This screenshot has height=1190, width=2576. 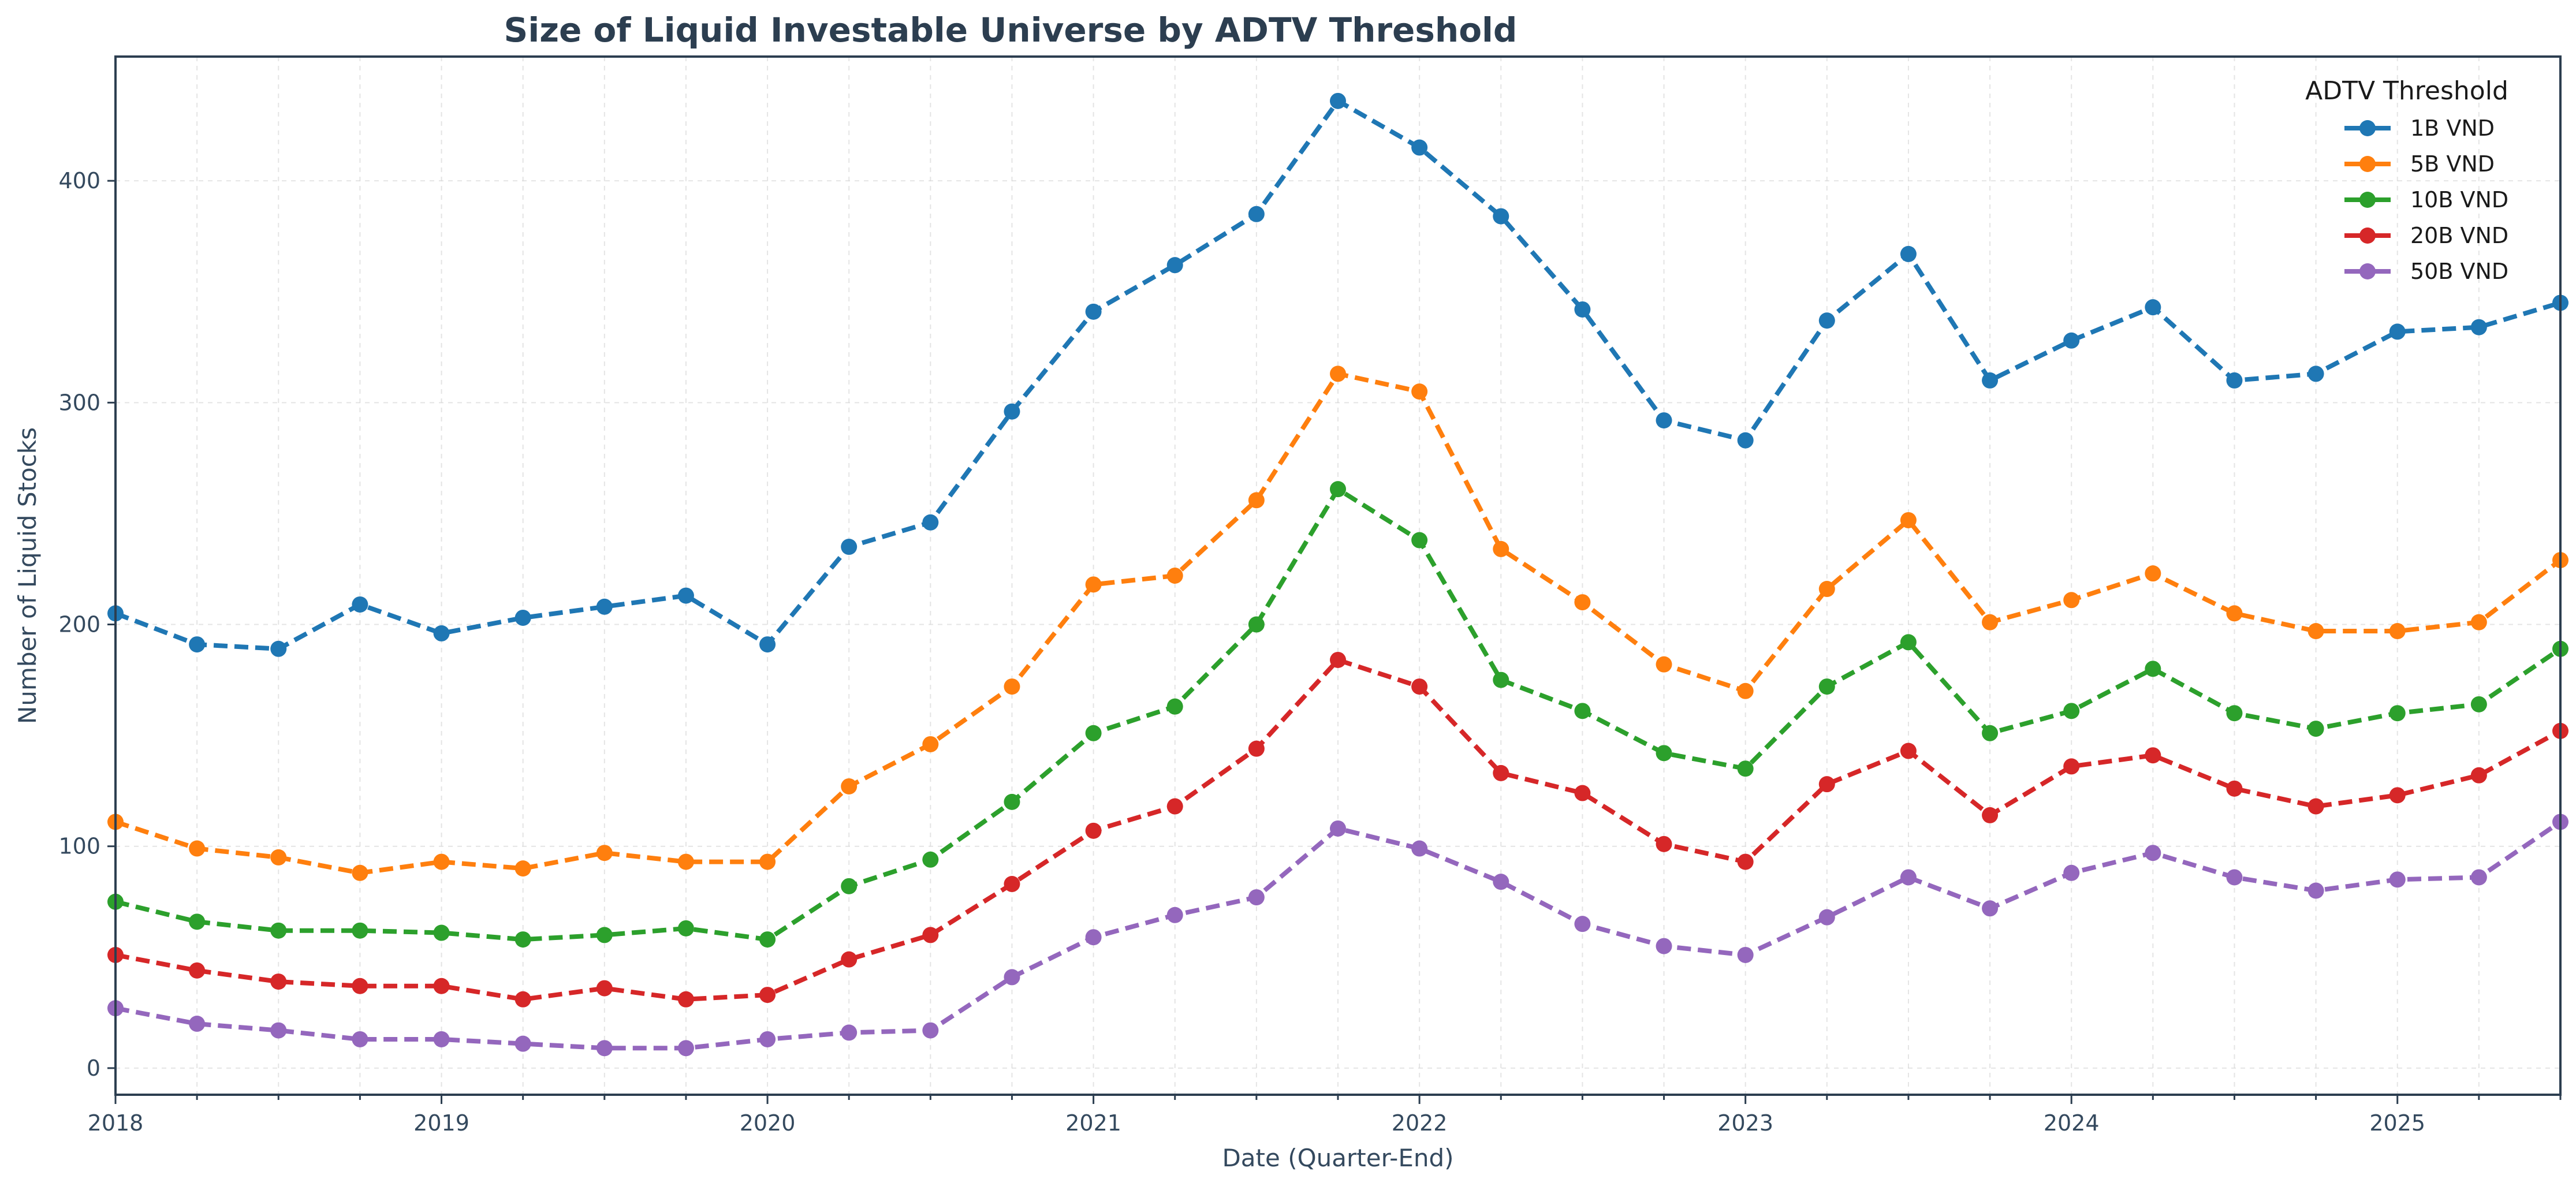 What do you see at coordinates (2397, 1123) in the screenshot?
I see `x-tick-label: 2025` at bounding box center [2397, 1123].